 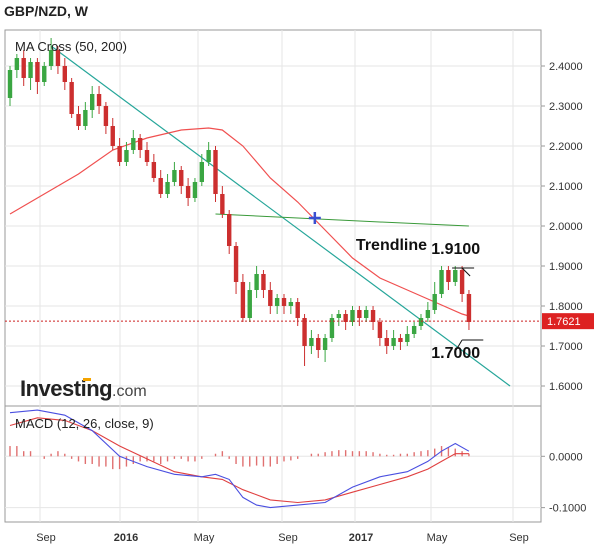 What do you see at coordinates (567, 509) in the screenshot?
I see `macd-y-tick-label: -0.1000` at bounding box center [567, 509].